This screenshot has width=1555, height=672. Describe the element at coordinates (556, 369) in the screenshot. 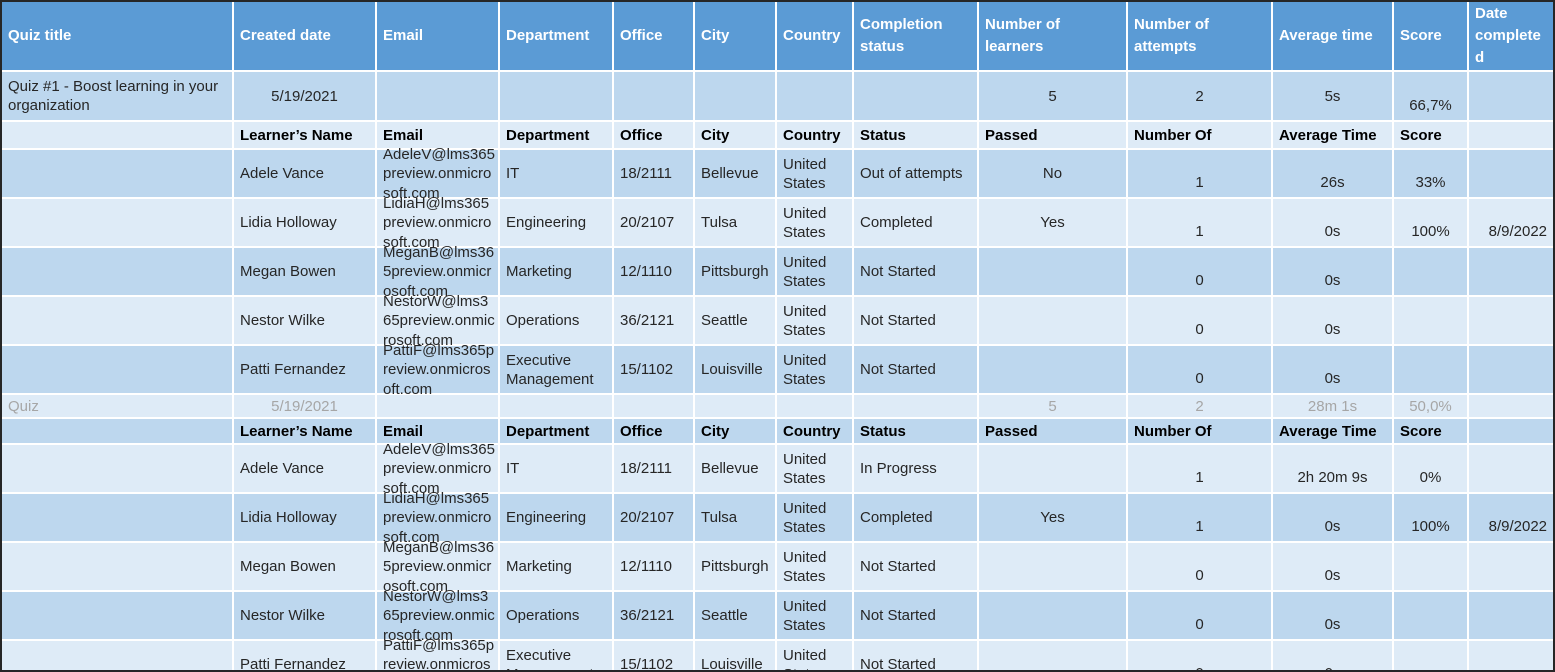

I see `cell-department: Executive Management` at that location.